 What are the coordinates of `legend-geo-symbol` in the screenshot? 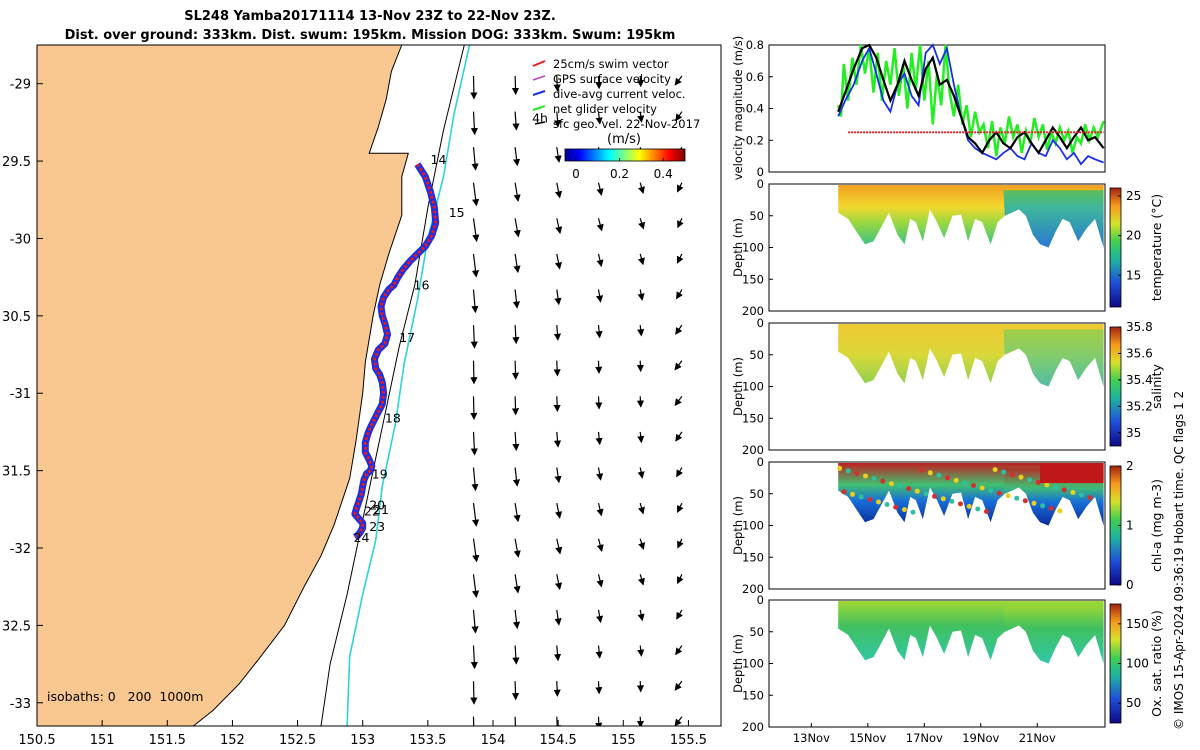 It's located at (540, 123).